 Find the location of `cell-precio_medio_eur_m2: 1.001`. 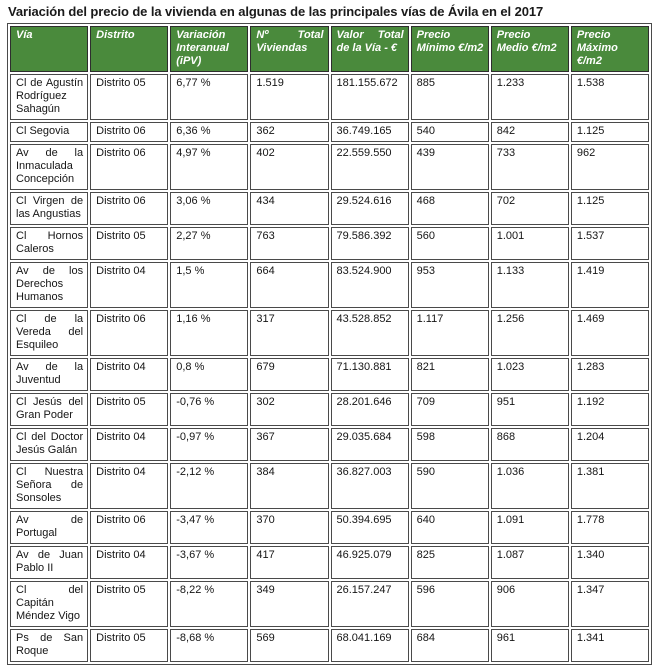

cell-precio_medio_eur_m2: 1.001 is located at coordinates (529, 243).